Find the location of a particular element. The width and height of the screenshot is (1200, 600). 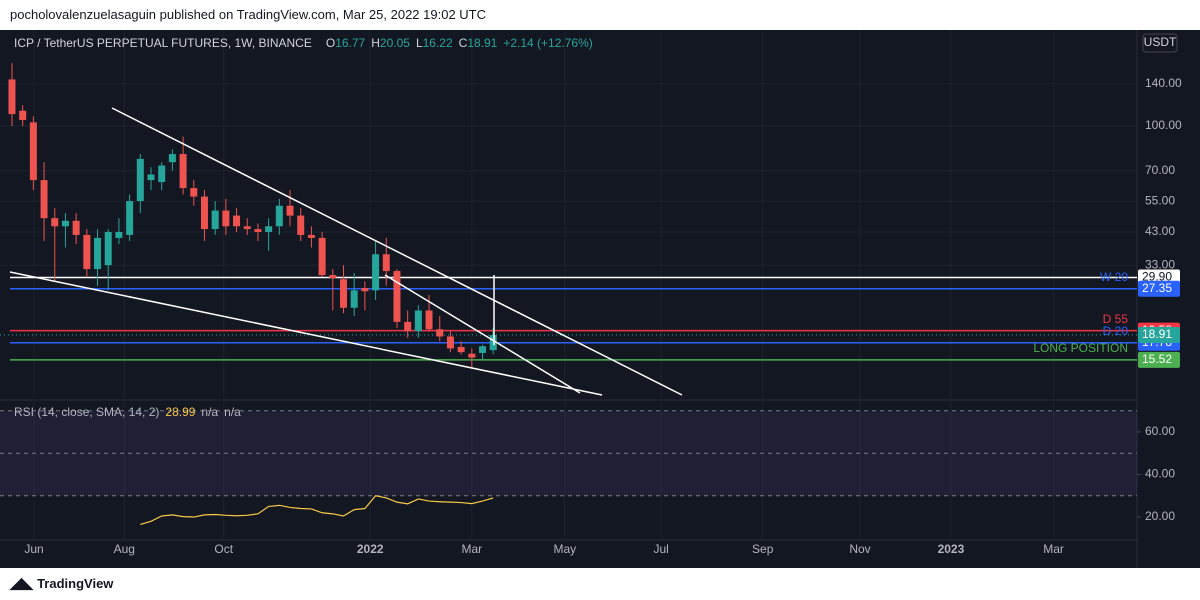

x-tick-label: 2023 is located at coordinates (951, 549).